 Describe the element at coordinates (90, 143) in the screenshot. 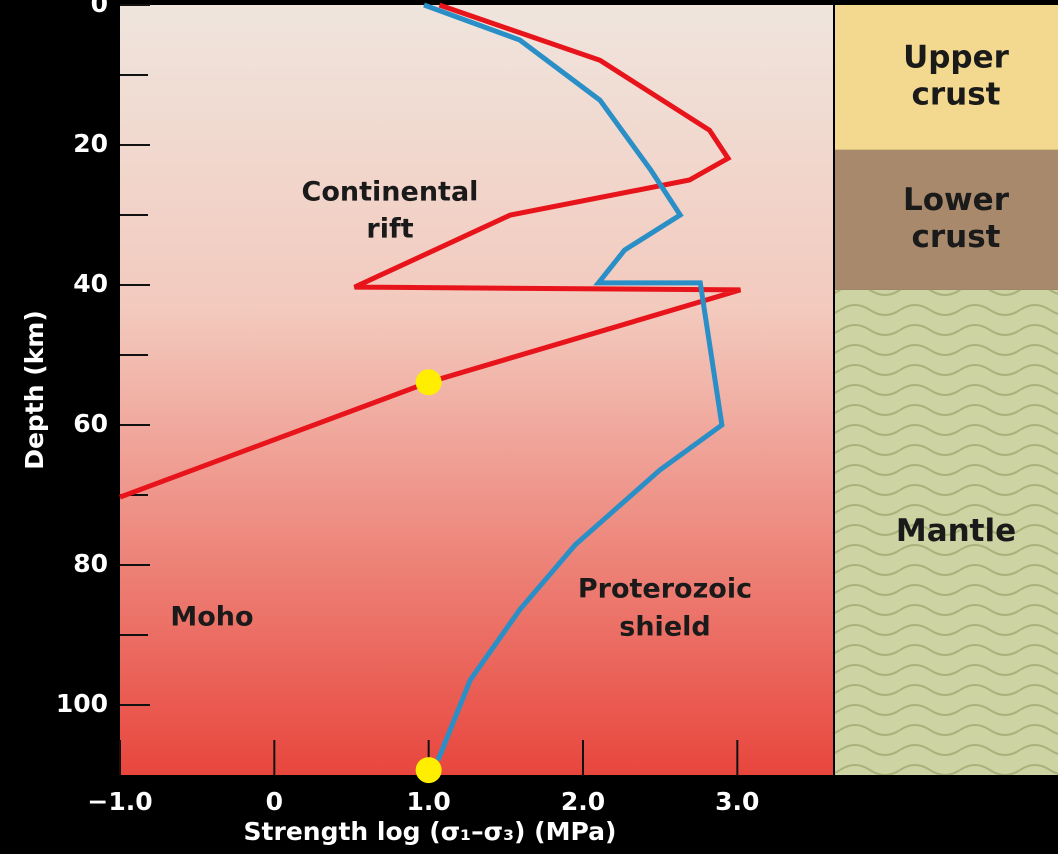

I see `y-tick-label: 20` at that location.